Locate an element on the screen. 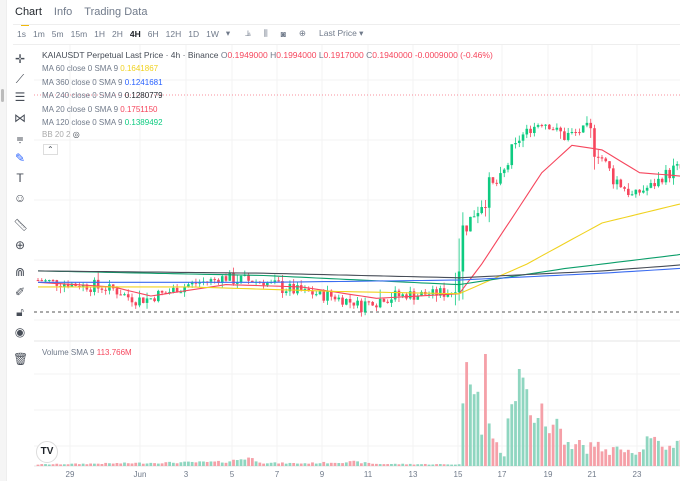 Image resolution: width=680 pixels, height=481 pixels. timeframe-1D: 1D is located at coordinates (194, 33).